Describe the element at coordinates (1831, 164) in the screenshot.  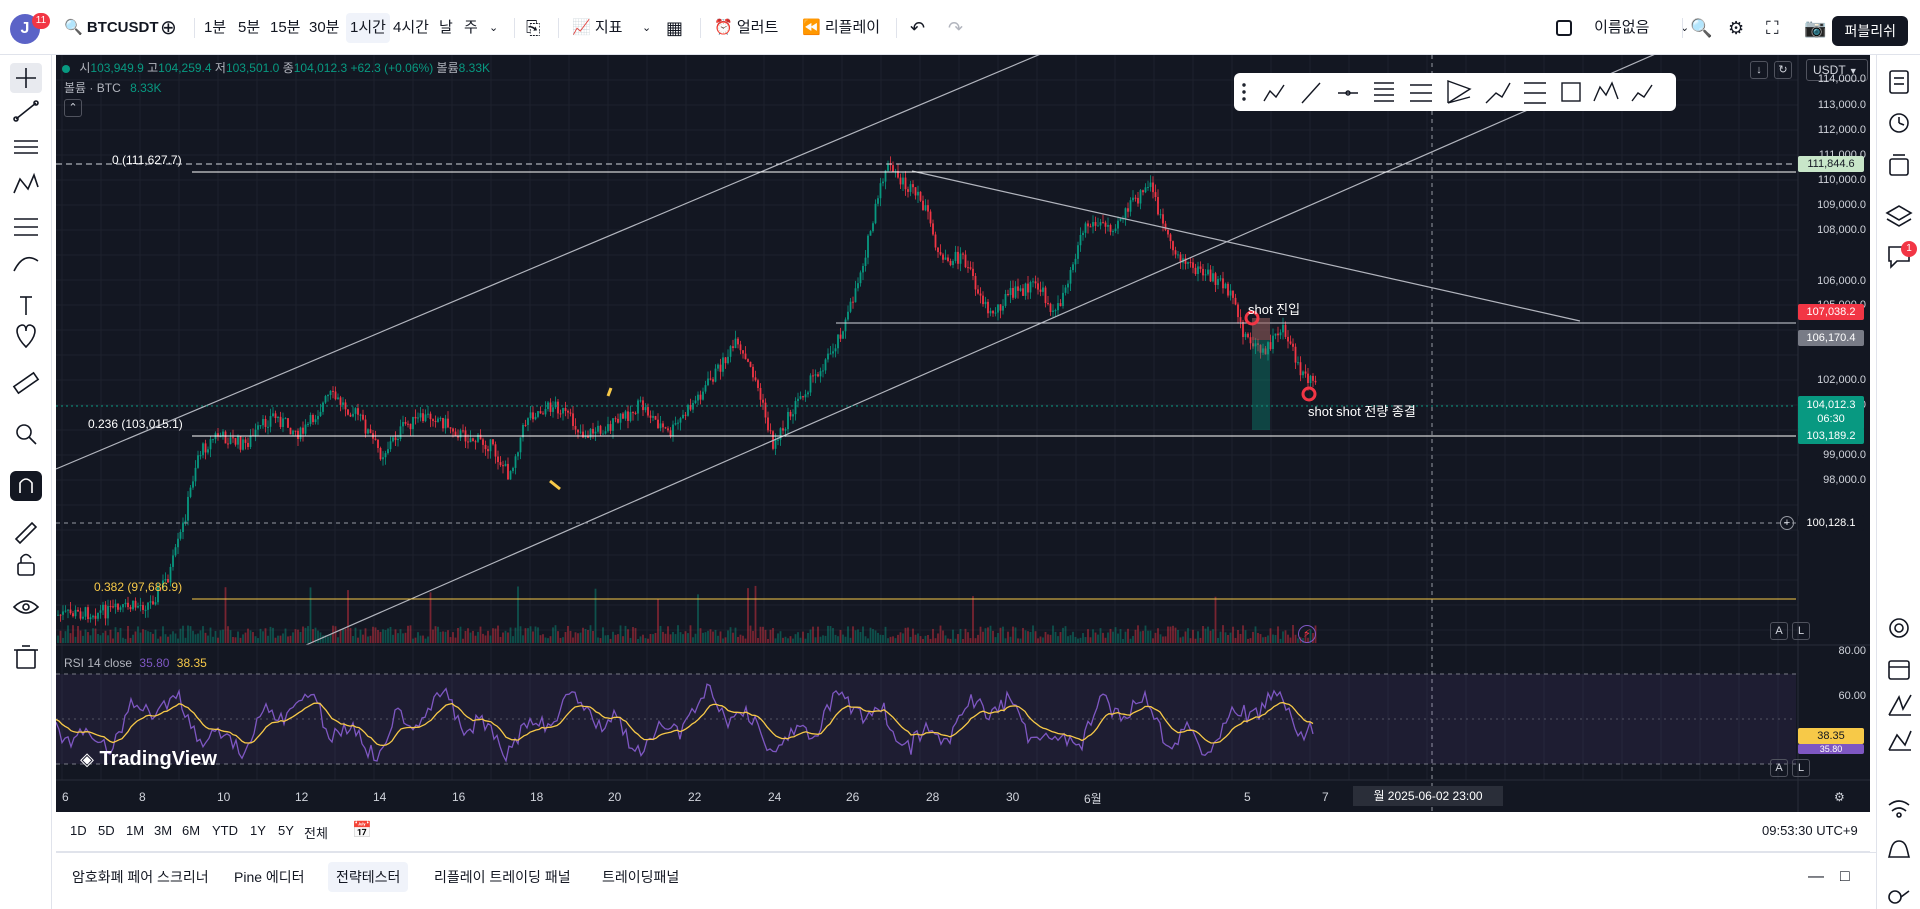
I see `price-tag-high: 111,844.6` at that location.